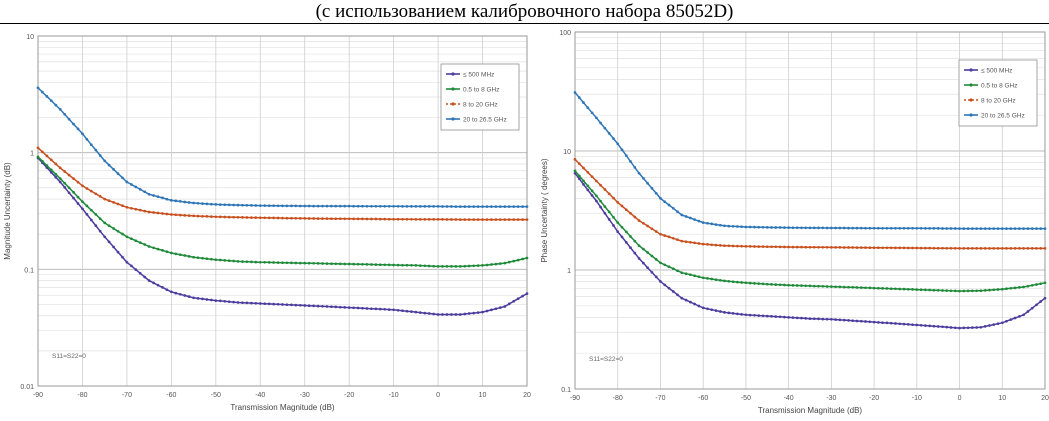 This screenshot has width=1049, height=421. I want to click on x-tick-label: -10, so click(394, 395).